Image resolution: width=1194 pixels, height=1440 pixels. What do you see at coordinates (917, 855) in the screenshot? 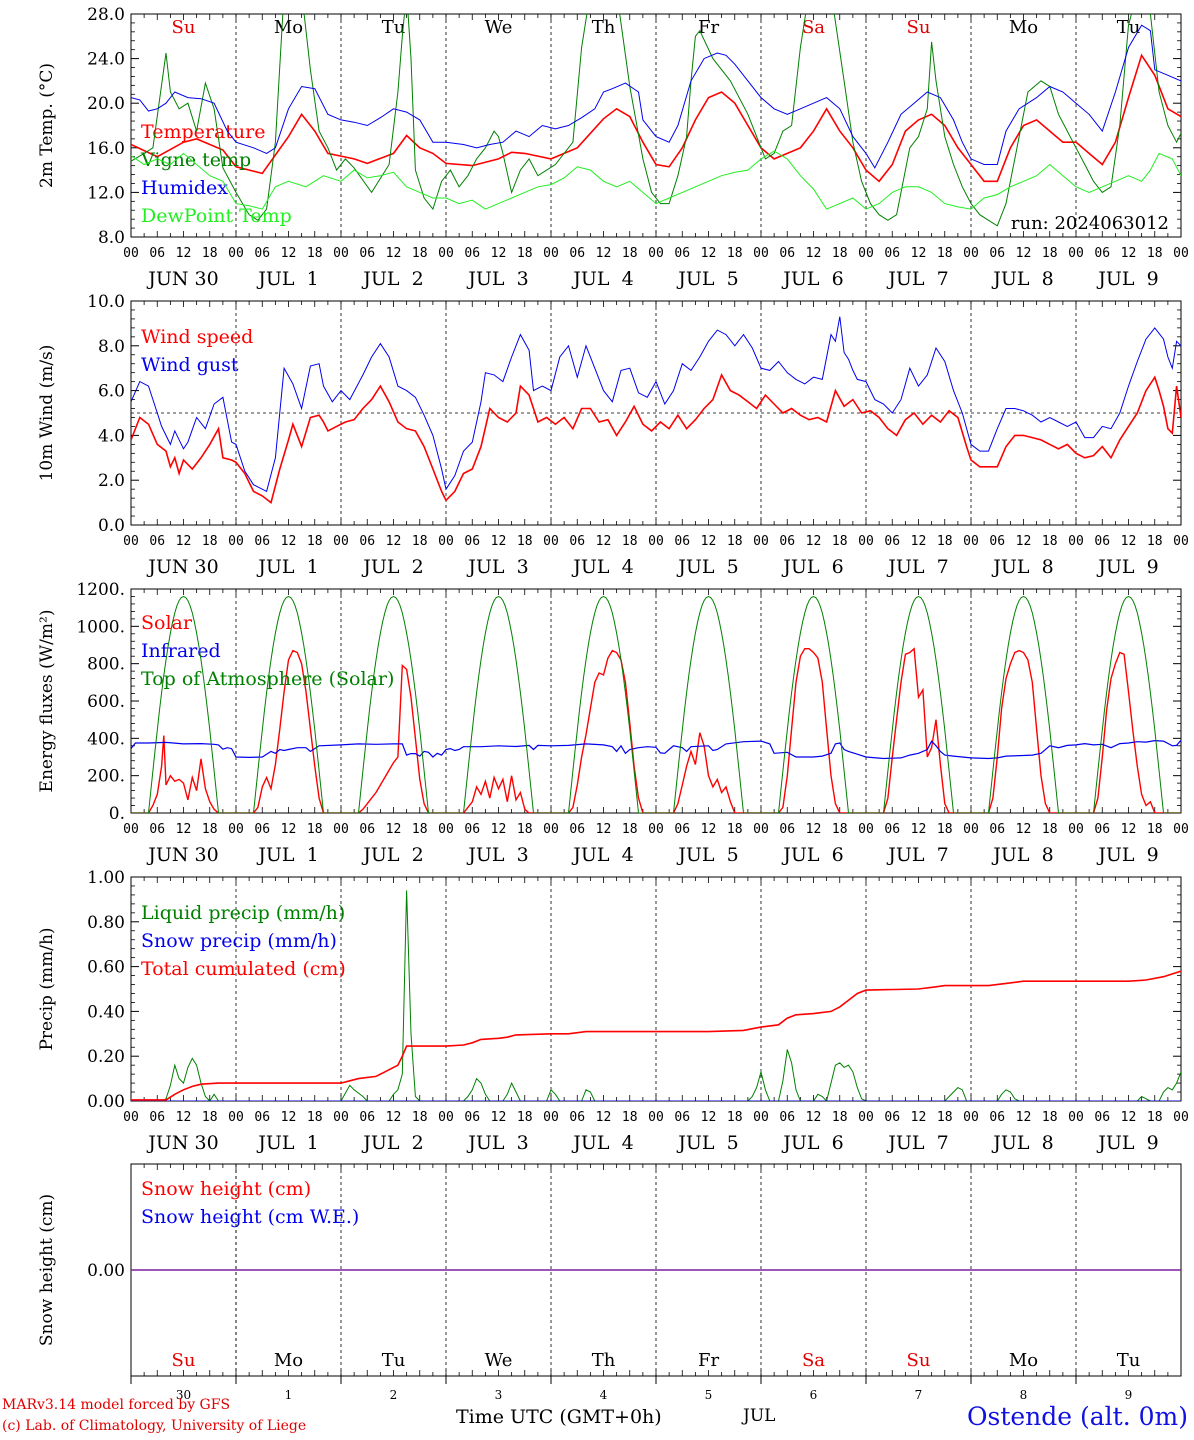
I see `flux-day-label: JUL 7` at bounding box center [917, 855].